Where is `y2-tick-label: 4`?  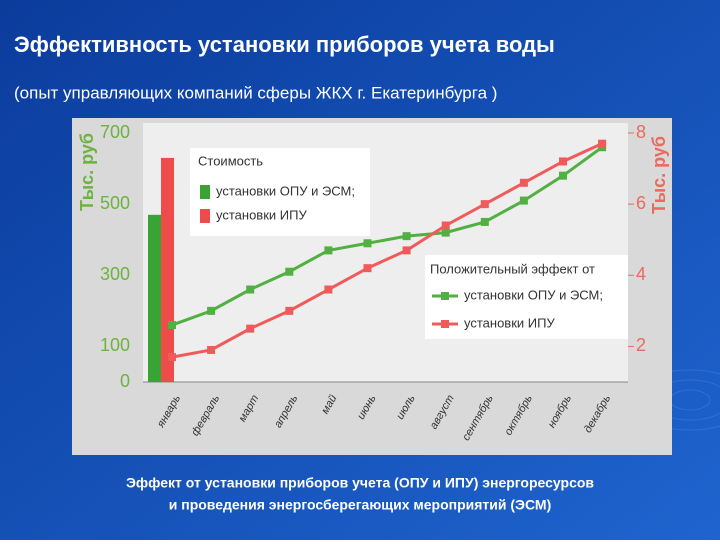 y2-tick-label: 4 is located at coordinates (641, 274).